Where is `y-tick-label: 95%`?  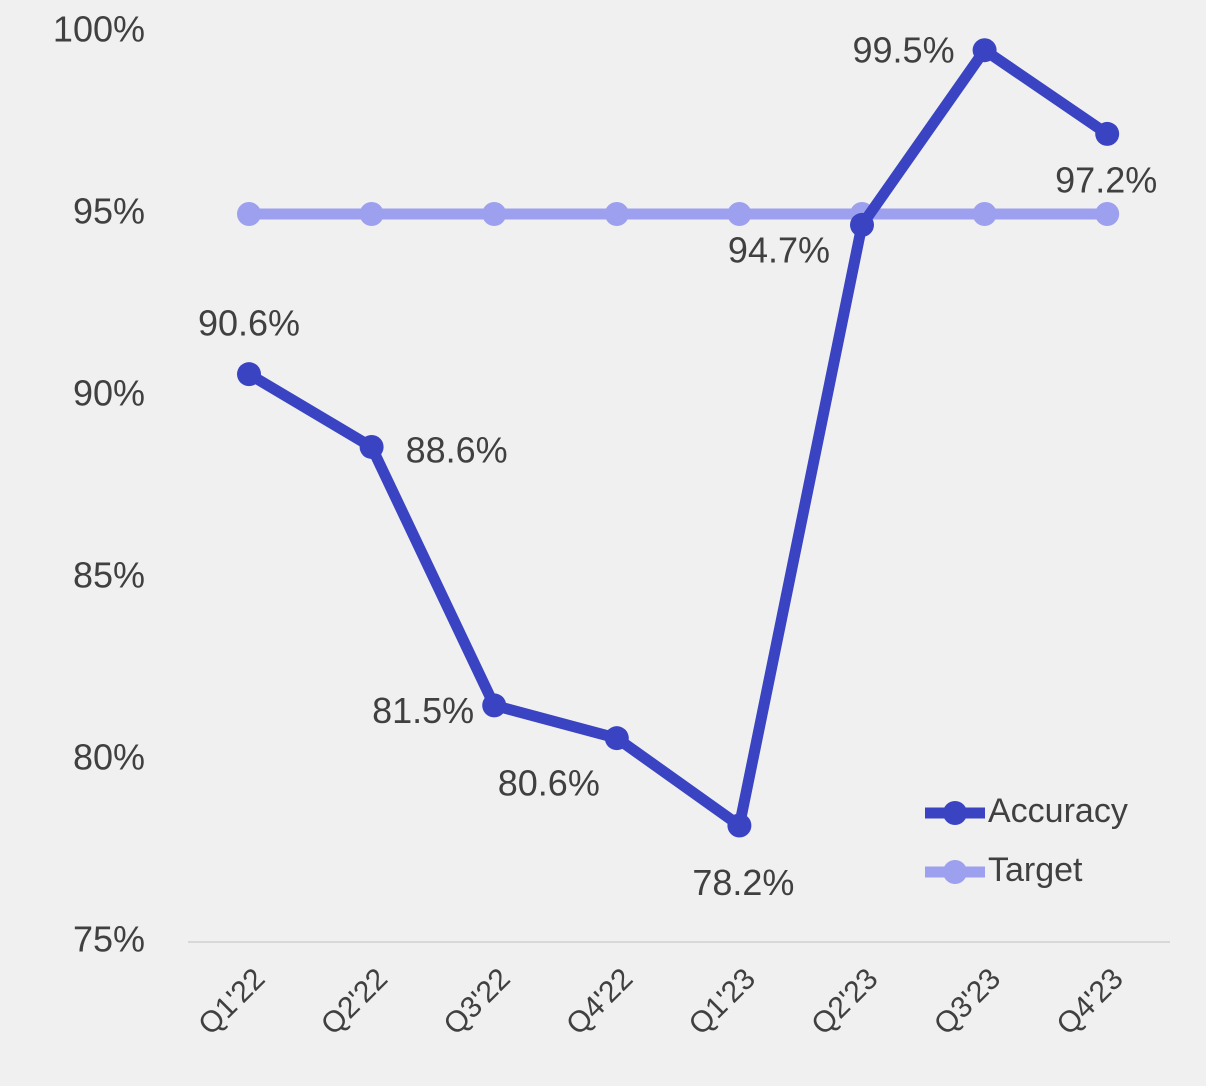
y-tick-label: 95% is located at coordinates (109, 211).